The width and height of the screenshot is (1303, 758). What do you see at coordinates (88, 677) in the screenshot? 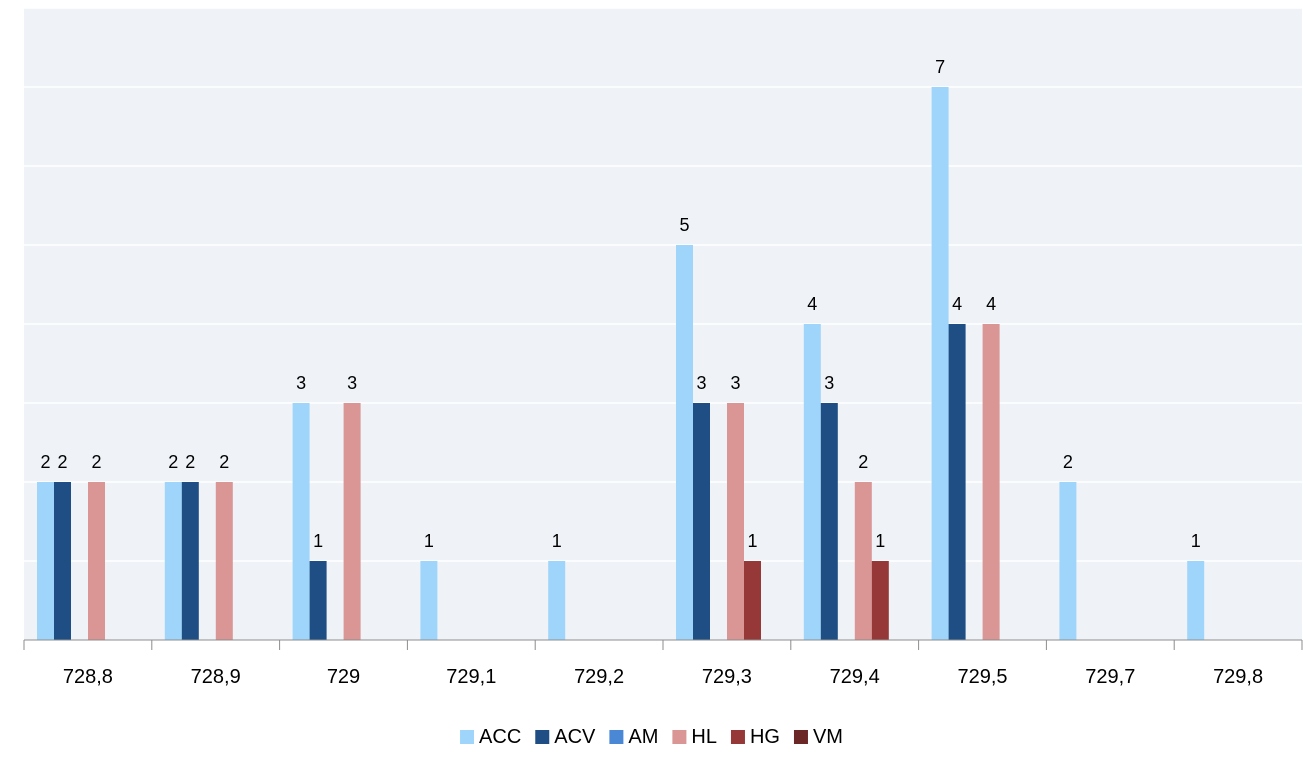
I see `x-tick-label: 728,8` at bounding box center [88, 677].